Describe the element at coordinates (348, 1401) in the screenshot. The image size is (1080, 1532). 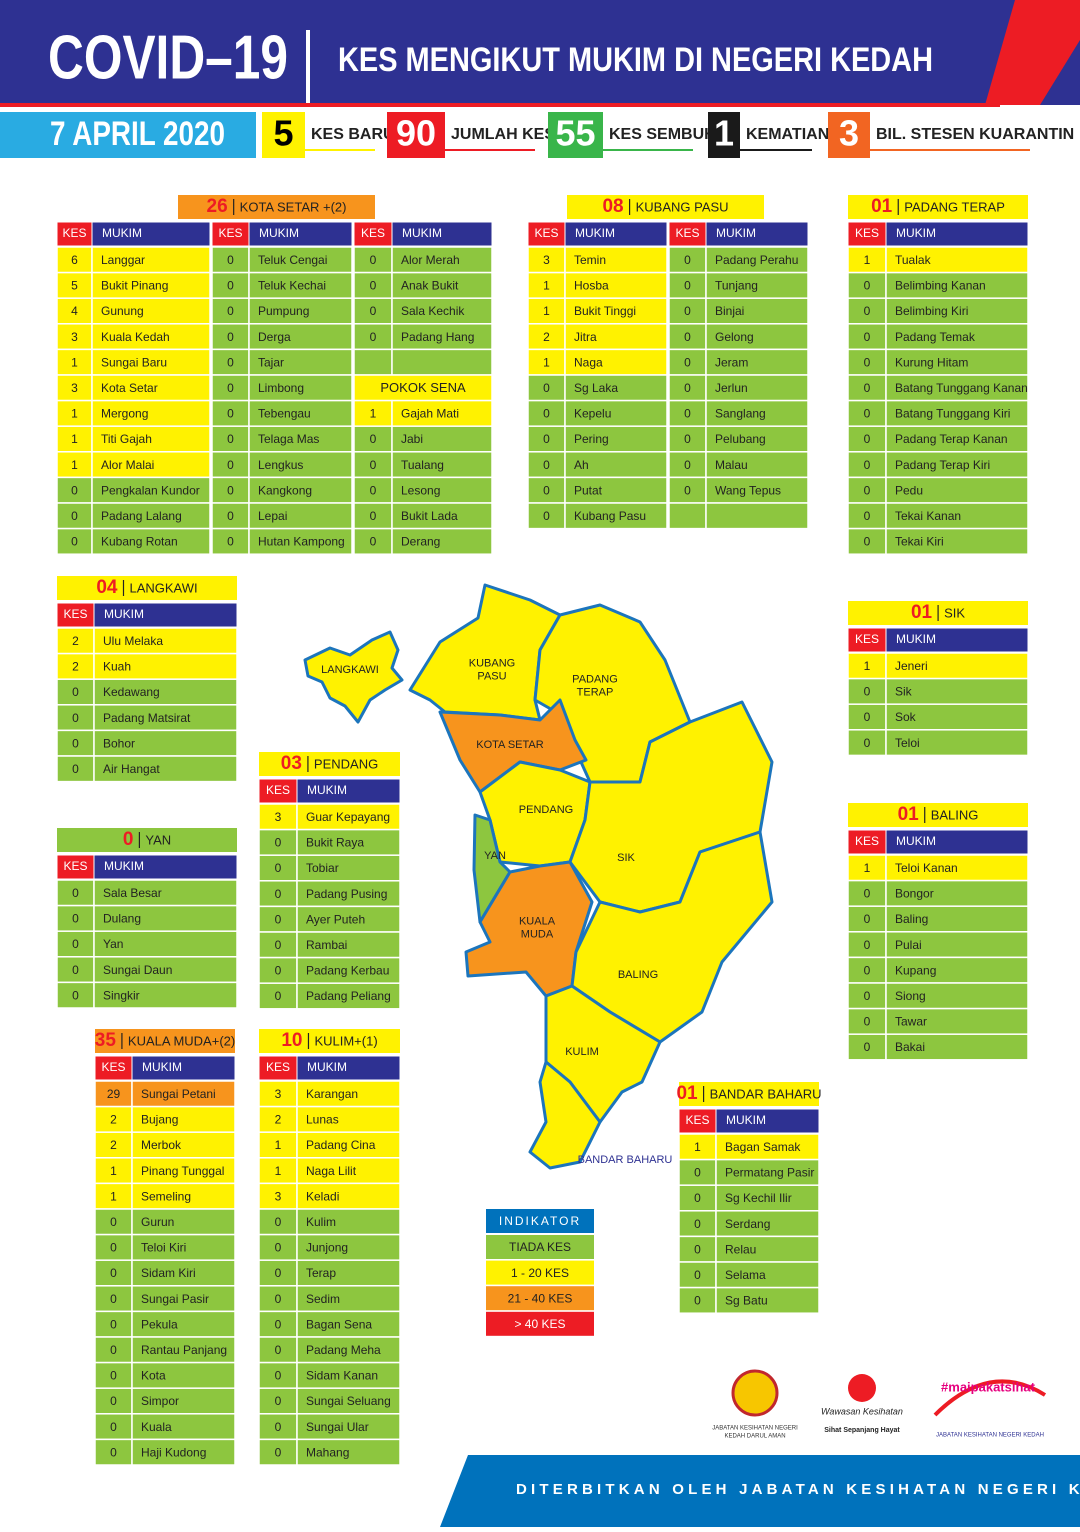
I see `mukim-name: Sungai Seluang` at that location.